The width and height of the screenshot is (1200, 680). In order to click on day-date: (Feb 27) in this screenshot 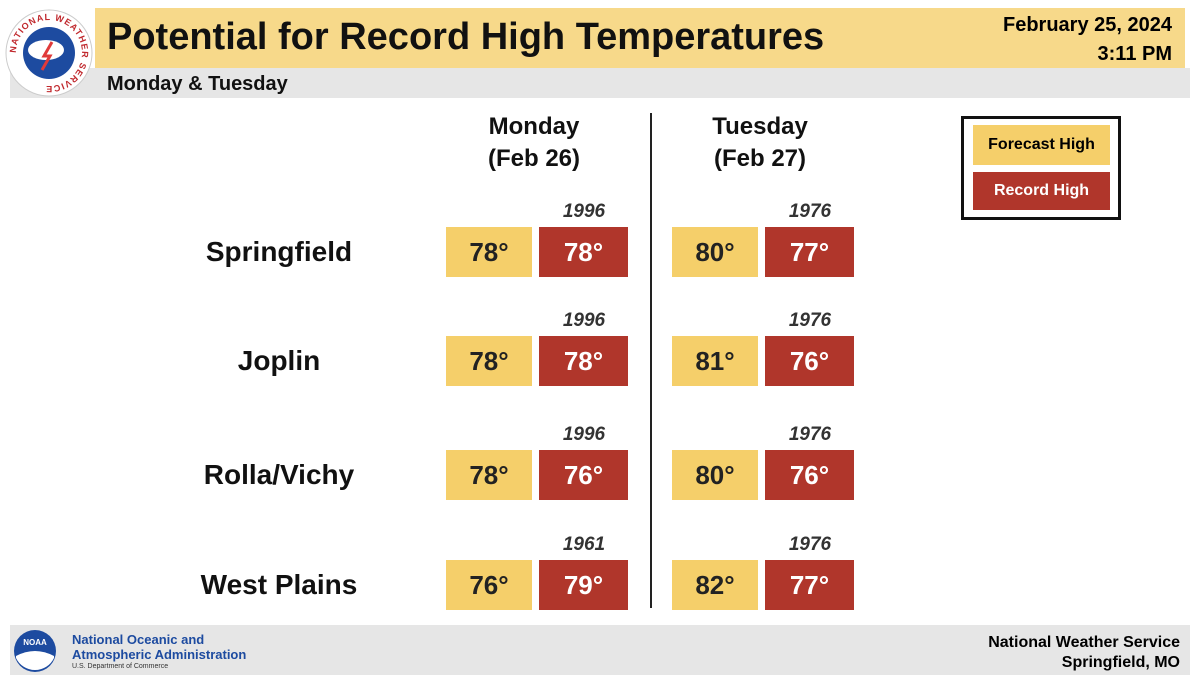, I will do `click(759, 158)`.